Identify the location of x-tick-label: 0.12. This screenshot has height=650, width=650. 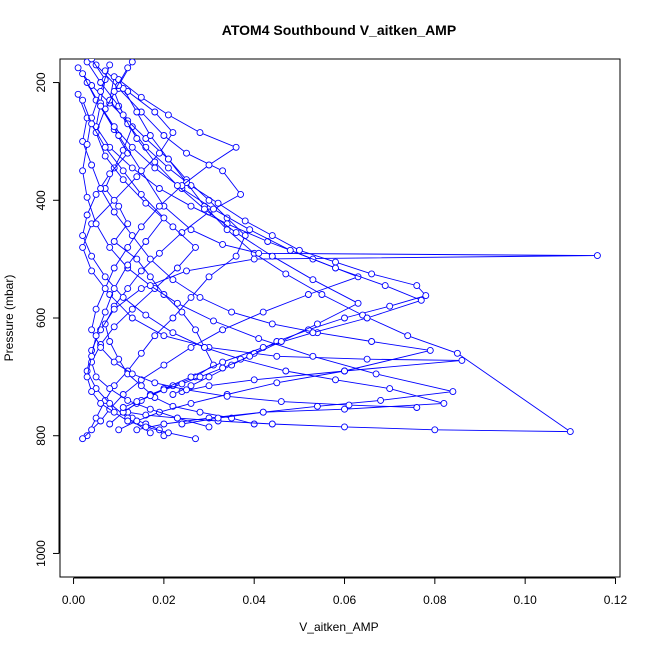
(616, 600).